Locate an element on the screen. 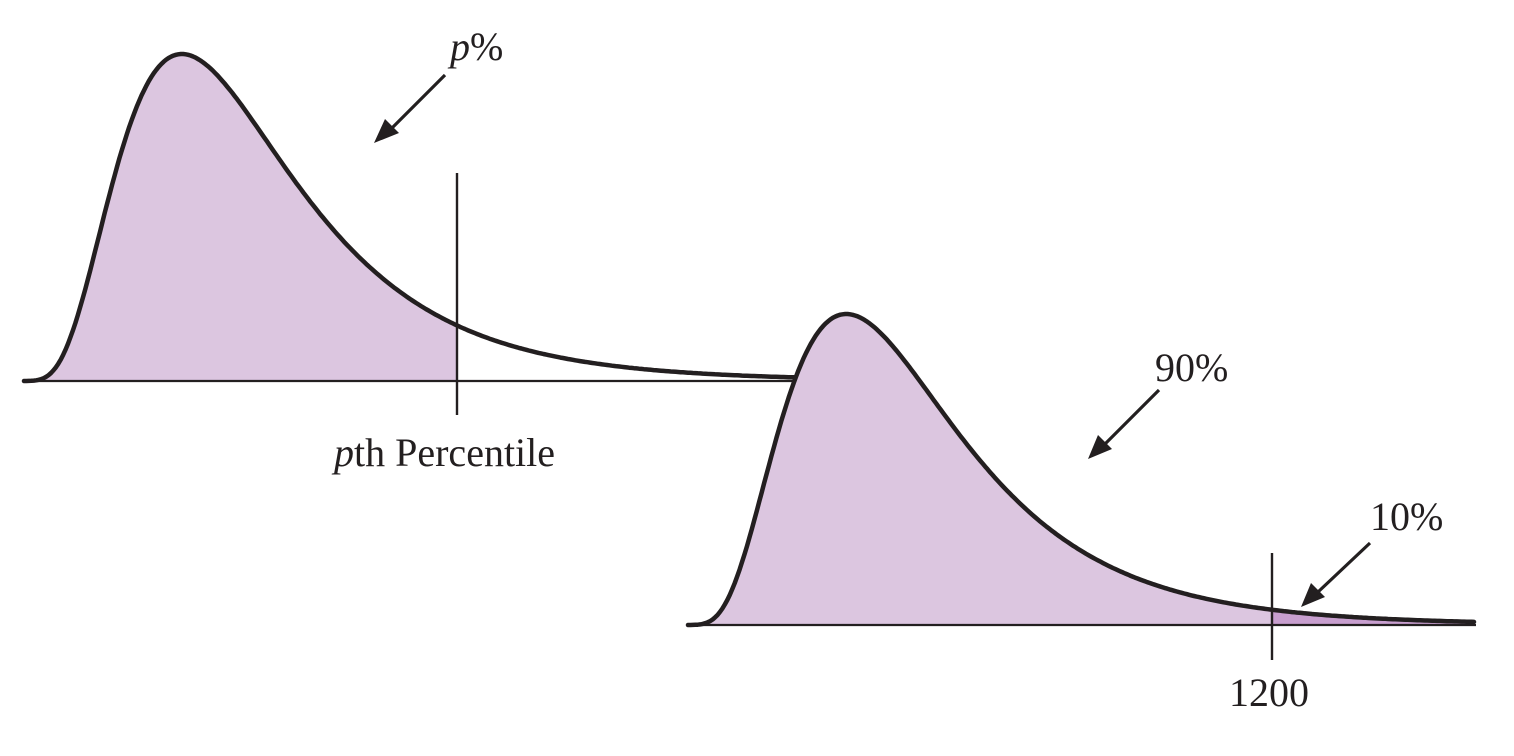  right-tail-region-arrow is located at coordinates (1336, 574).